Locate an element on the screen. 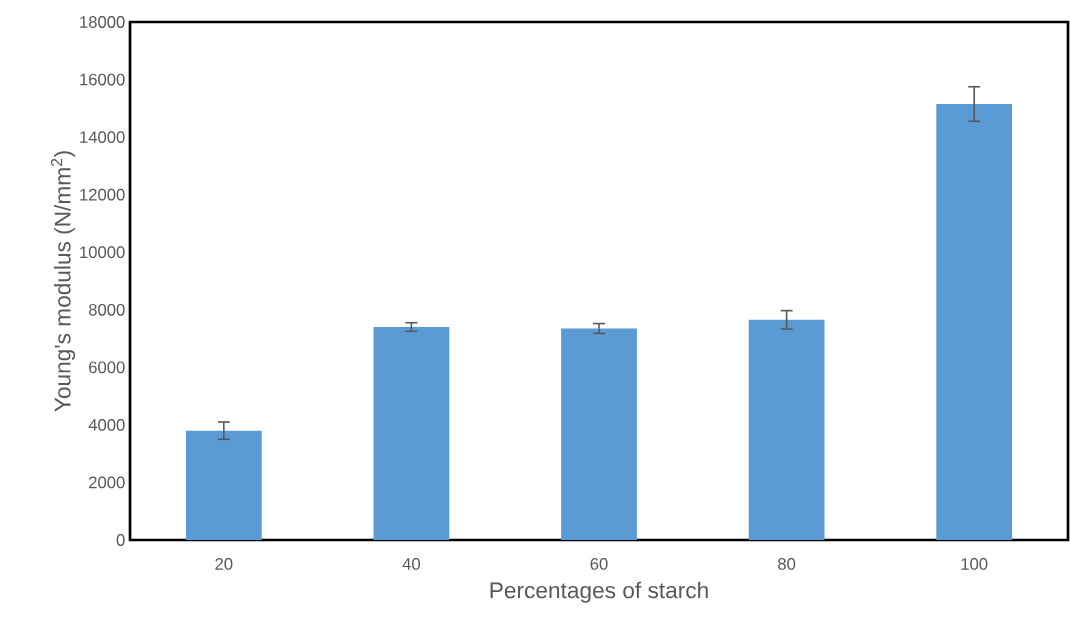 Image resolution: width=1071 pixels, height=621 pixels. y-tick-label: 4000 is located at coordinates (106, 424).